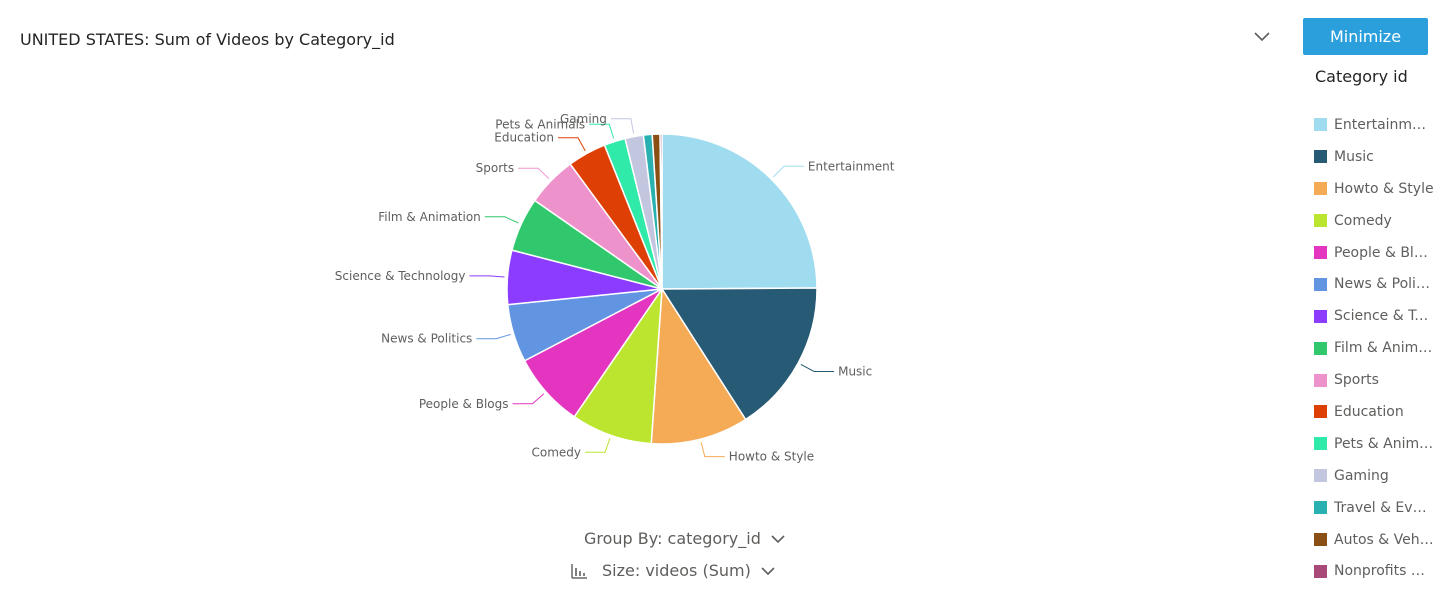  I want to click on bar-chart-icon, so click(579, 571).